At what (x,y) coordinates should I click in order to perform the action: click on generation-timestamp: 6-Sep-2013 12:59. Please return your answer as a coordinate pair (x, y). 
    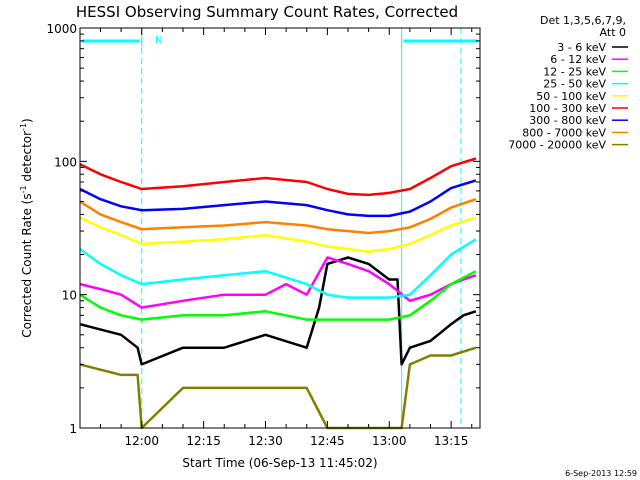
    Looking at the image, I should click on (601, 473).